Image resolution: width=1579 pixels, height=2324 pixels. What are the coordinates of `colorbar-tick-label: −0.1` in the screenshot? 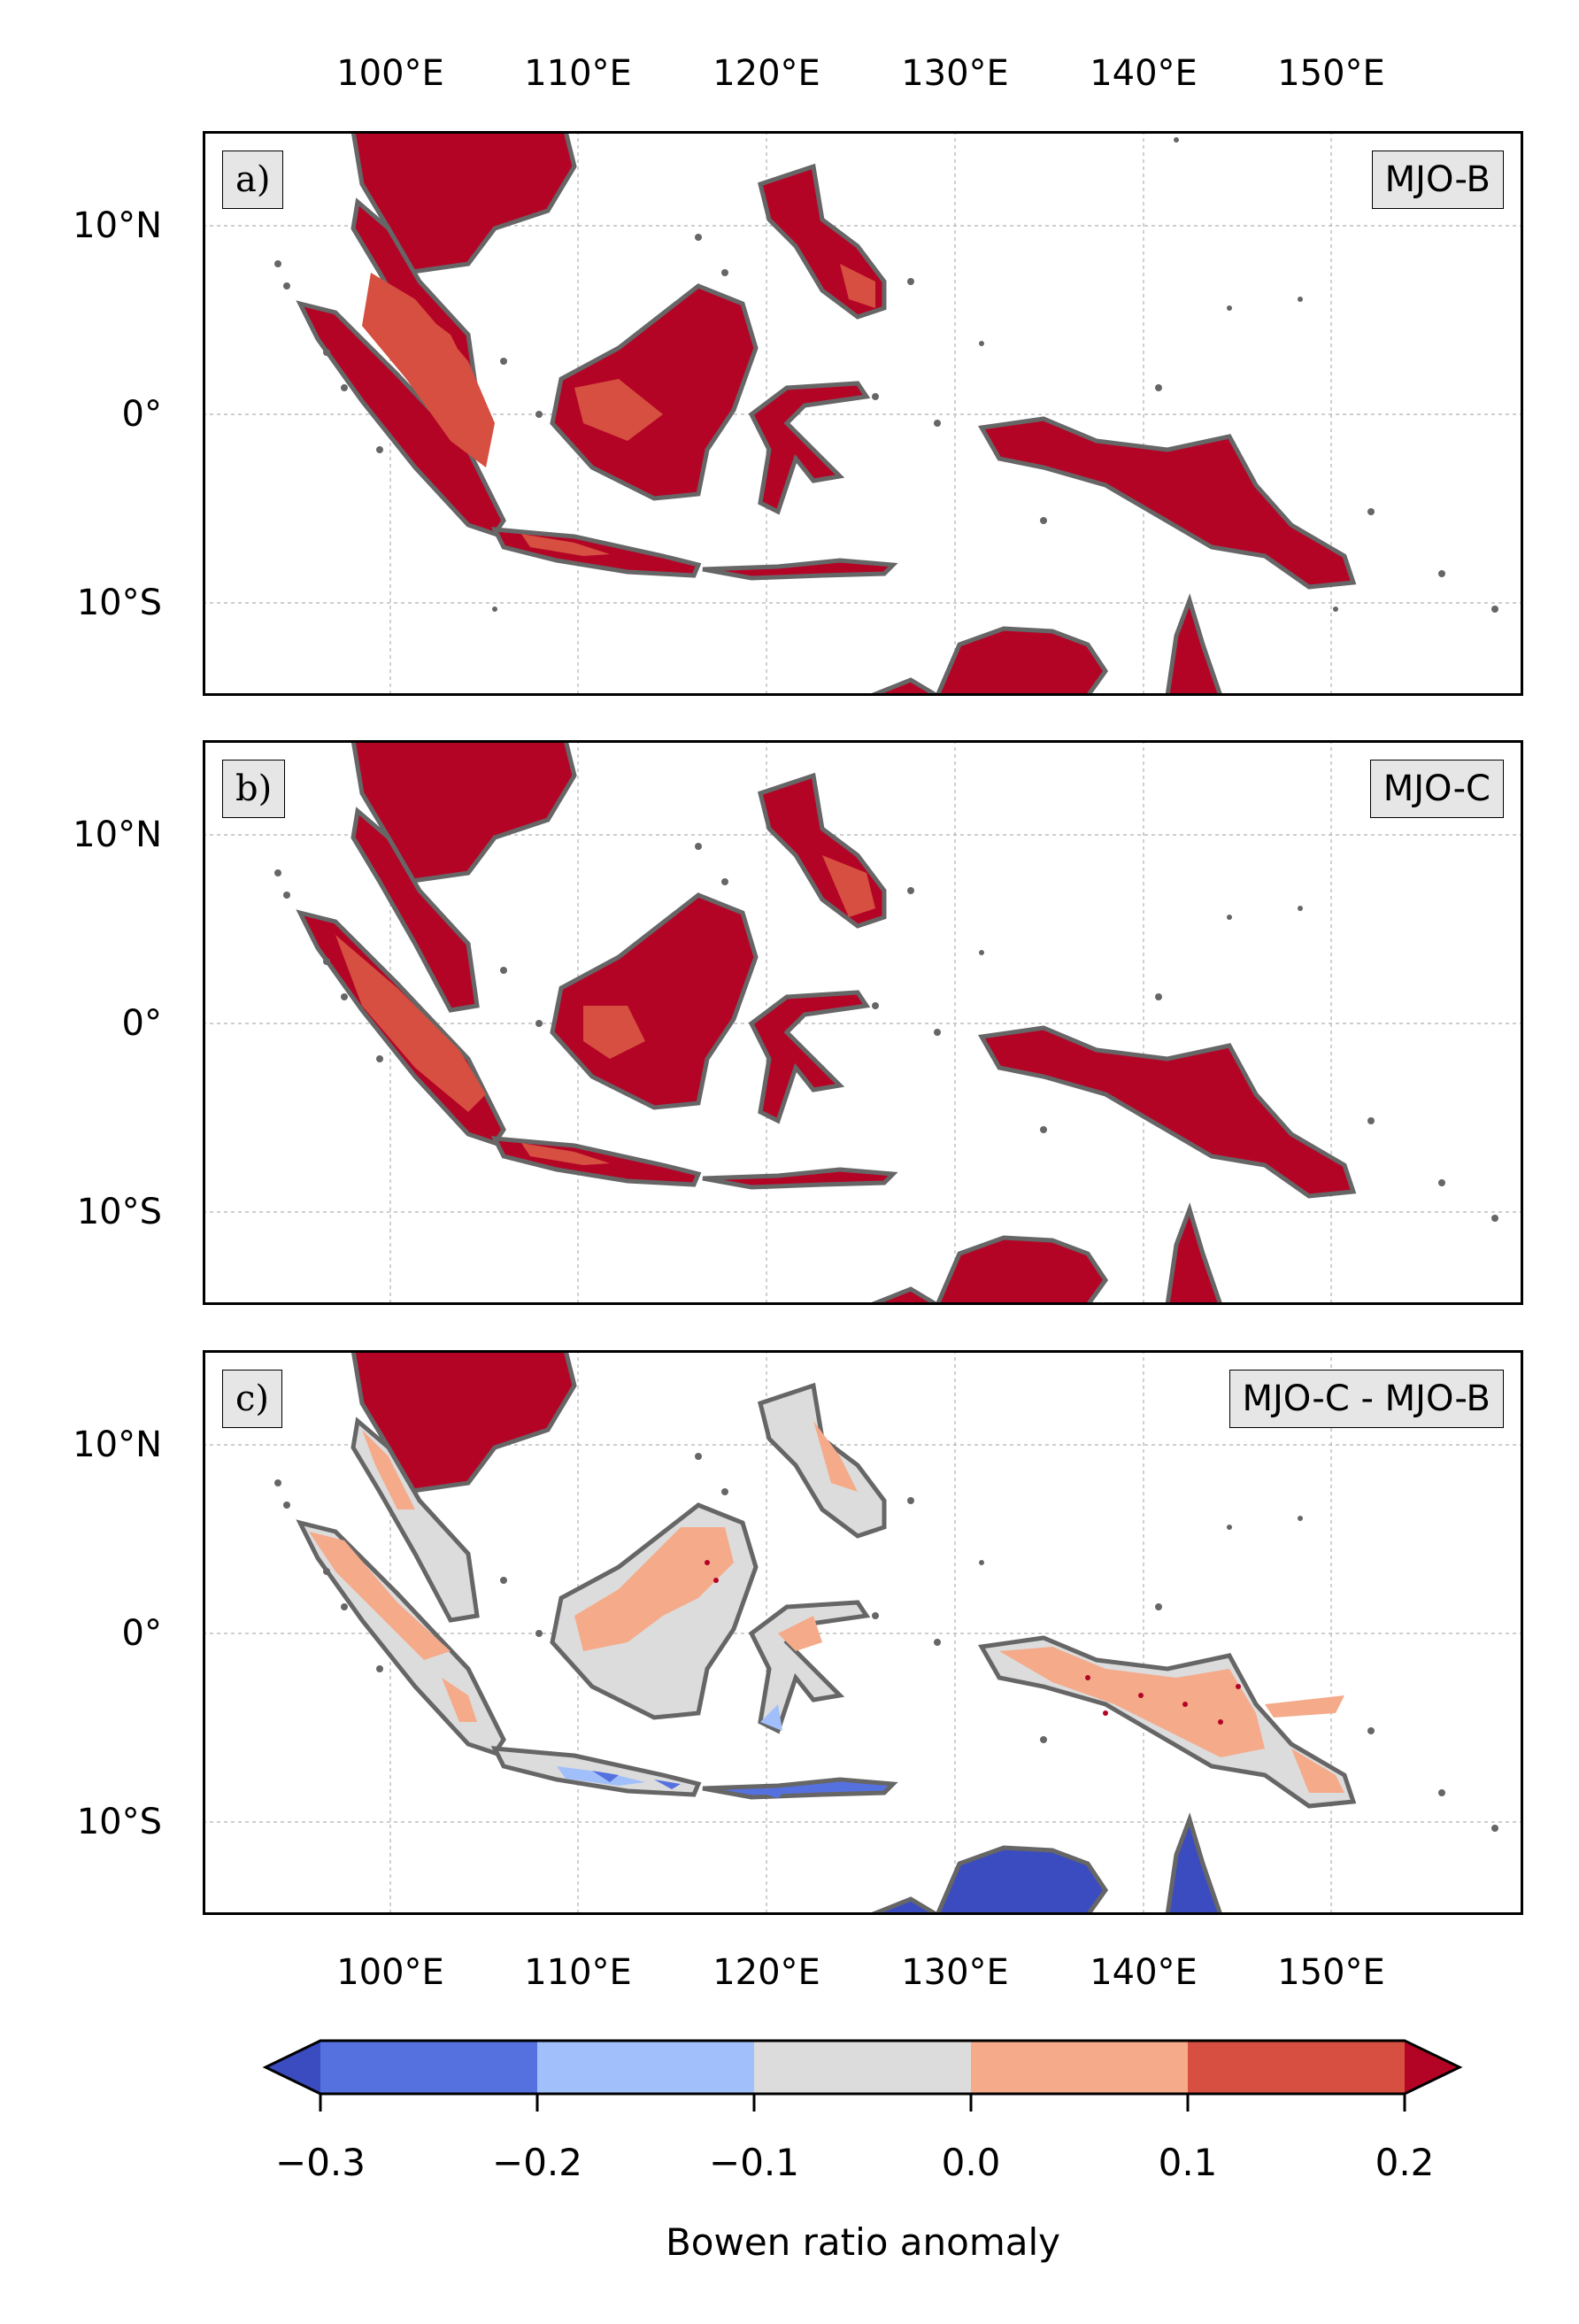 It's located at (754, 2162).